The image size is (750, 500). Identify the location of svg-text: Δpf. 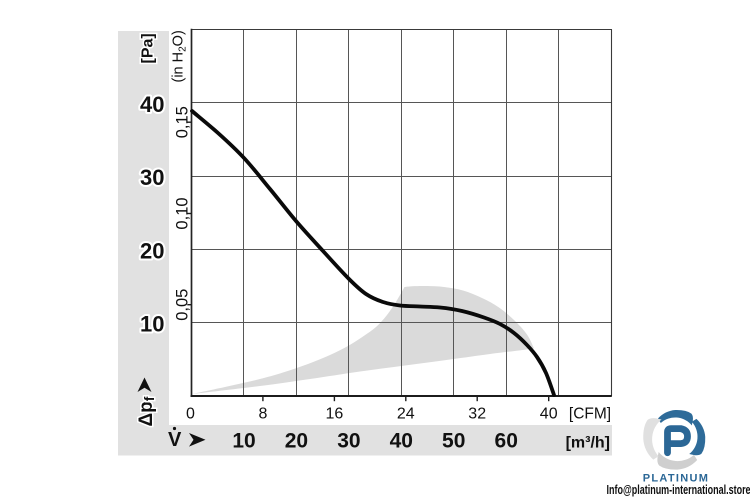
(146, 411).